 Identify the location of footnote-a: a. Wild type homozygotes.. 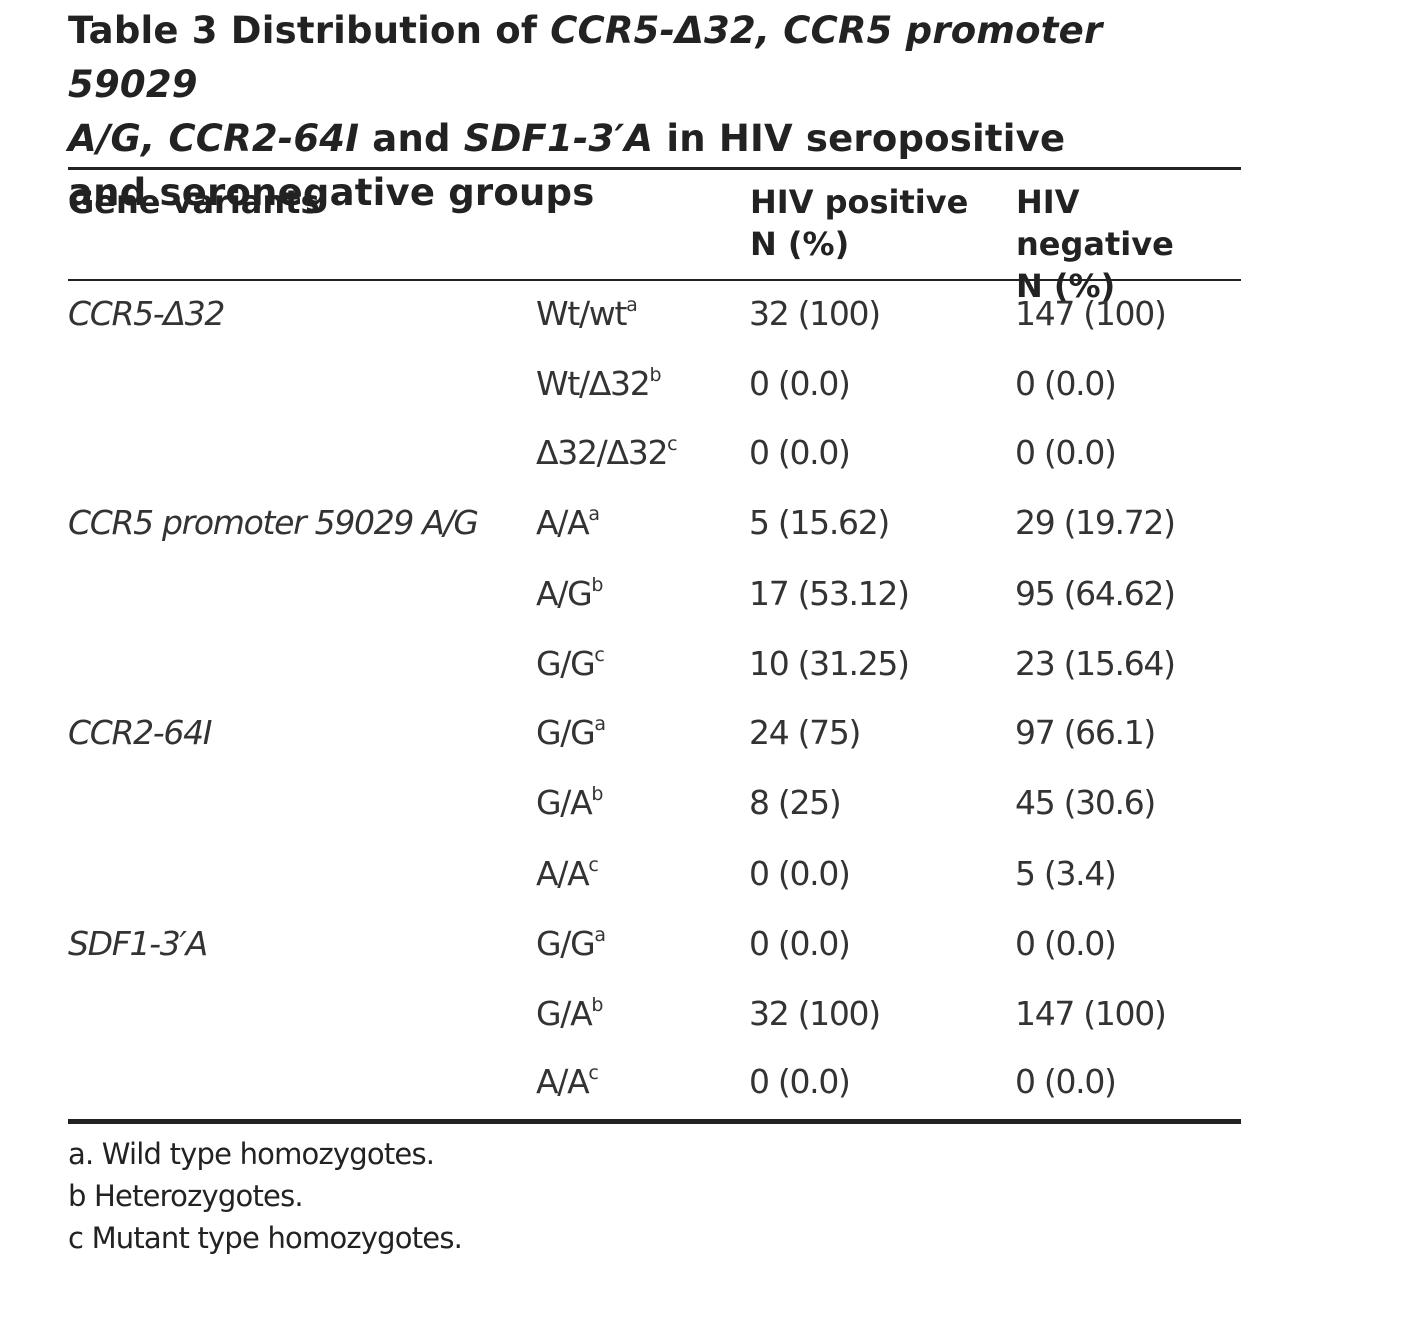
(251, 1154).